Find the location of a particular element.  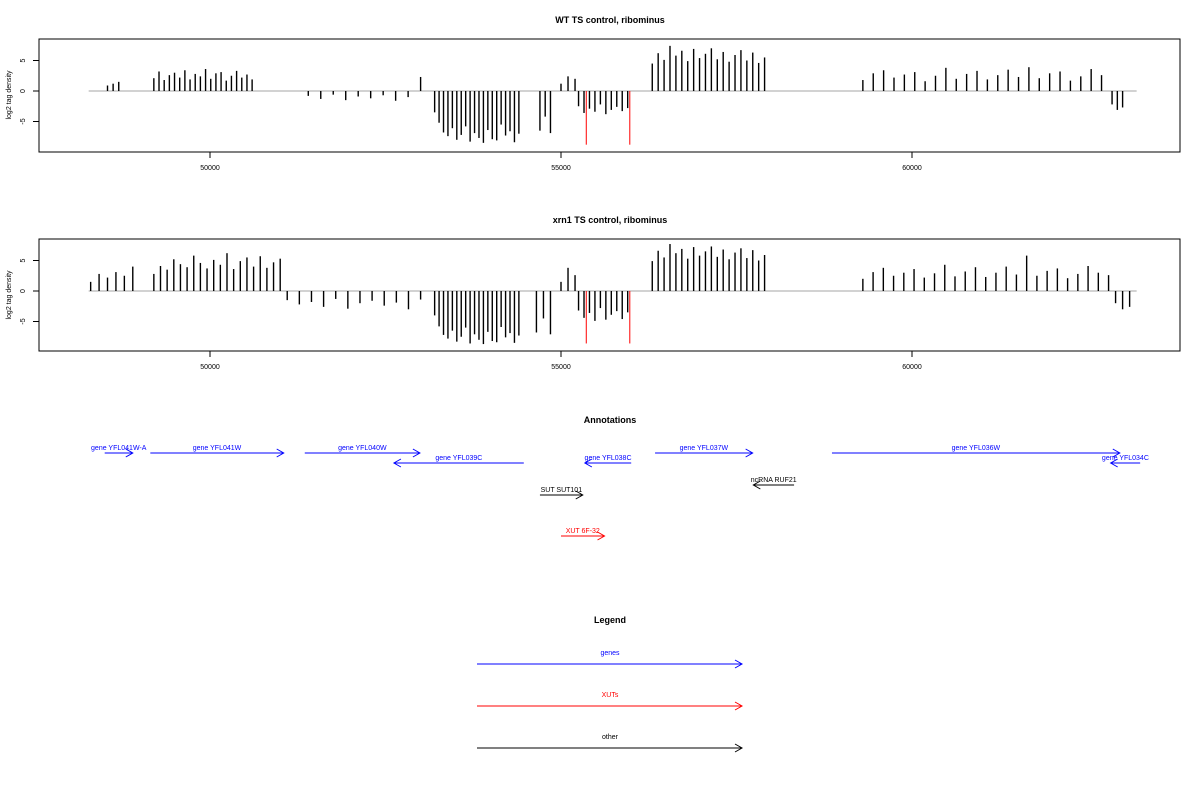

legend-label: other is located at coordinates (610, 737).